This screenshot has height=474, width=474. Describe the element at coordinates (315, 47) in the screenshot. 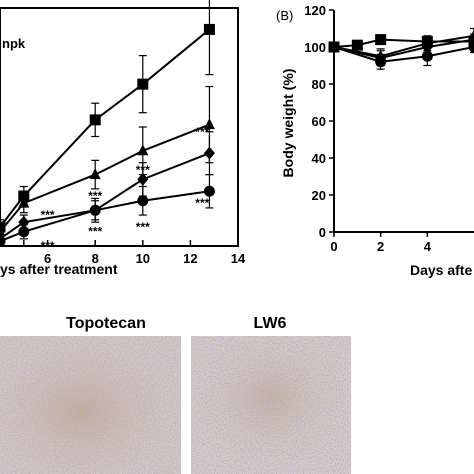

I see `panel-b-y-tick-label: 100` at that location.